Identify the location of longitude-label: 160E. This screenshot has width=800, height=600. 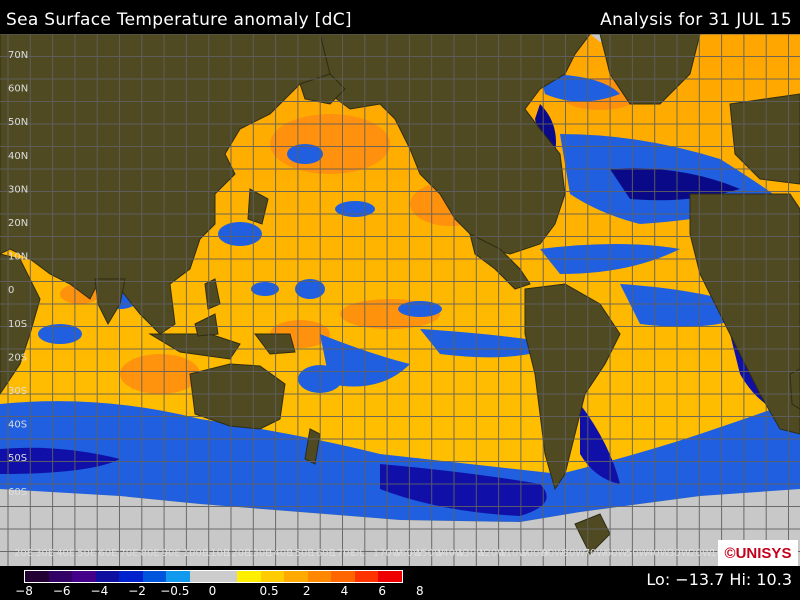
(321, 553).